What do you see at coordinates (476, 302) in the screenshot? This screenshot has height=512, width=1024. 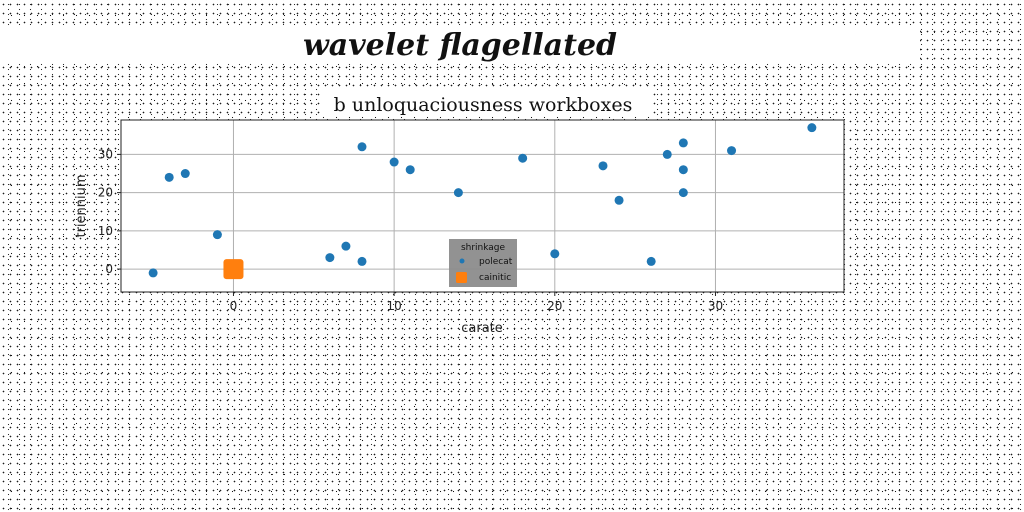 I see `x-axis-ticks: 0 10 20 30` at bounding box center [476, 302].